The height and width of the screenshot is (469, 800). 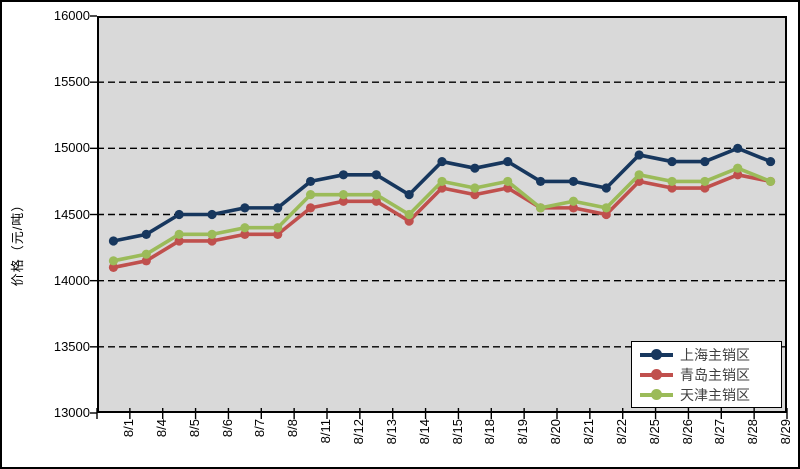 What do you see at coordinates (654, 432) in the screenshot?
I see `x-tick-label: 8/25` at bounding box center [654, 432].